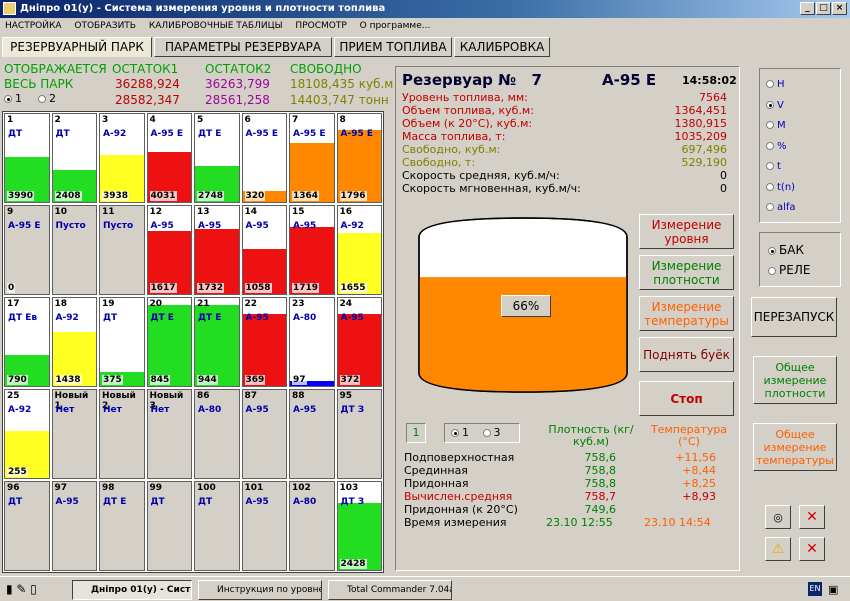 Image resolution: width=850 pixels, height=601 pixels. What do you see at coordinates (789, 270) in the screenshot?
I see `mode-radio-rele: РЕЛЕ` at bounding box center [789, 270].